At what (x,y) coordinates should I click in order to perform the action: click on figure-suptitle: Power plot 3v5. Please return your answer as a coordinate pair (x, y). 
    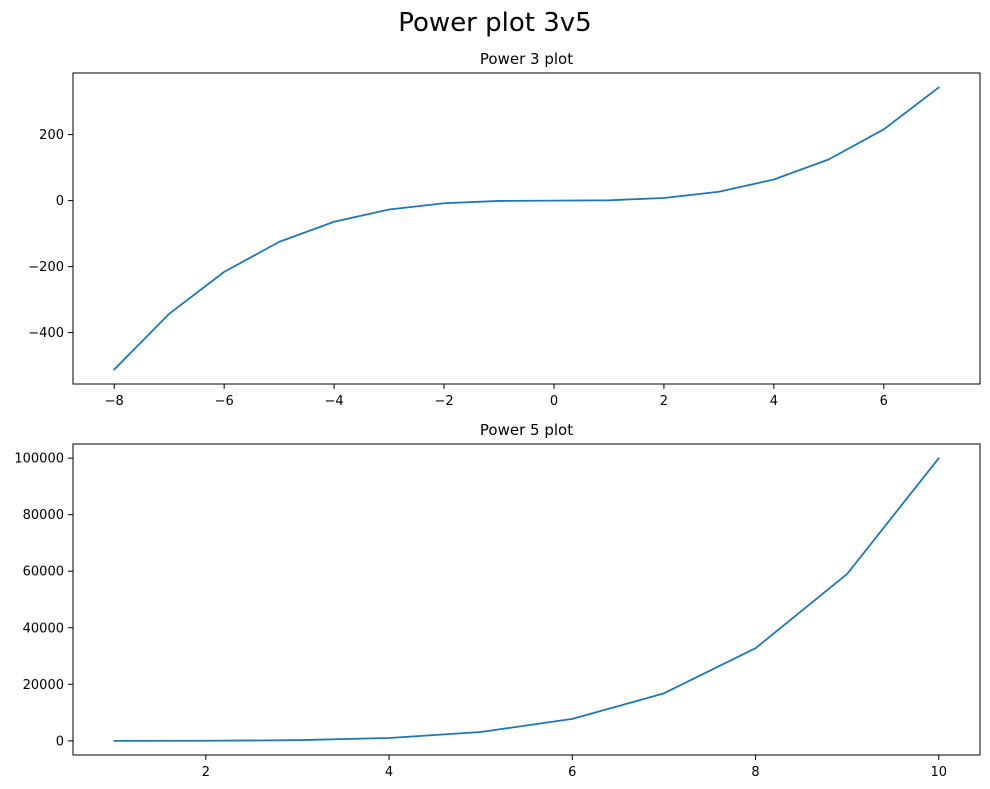
    Looking at the image, I should click on (494, 23).